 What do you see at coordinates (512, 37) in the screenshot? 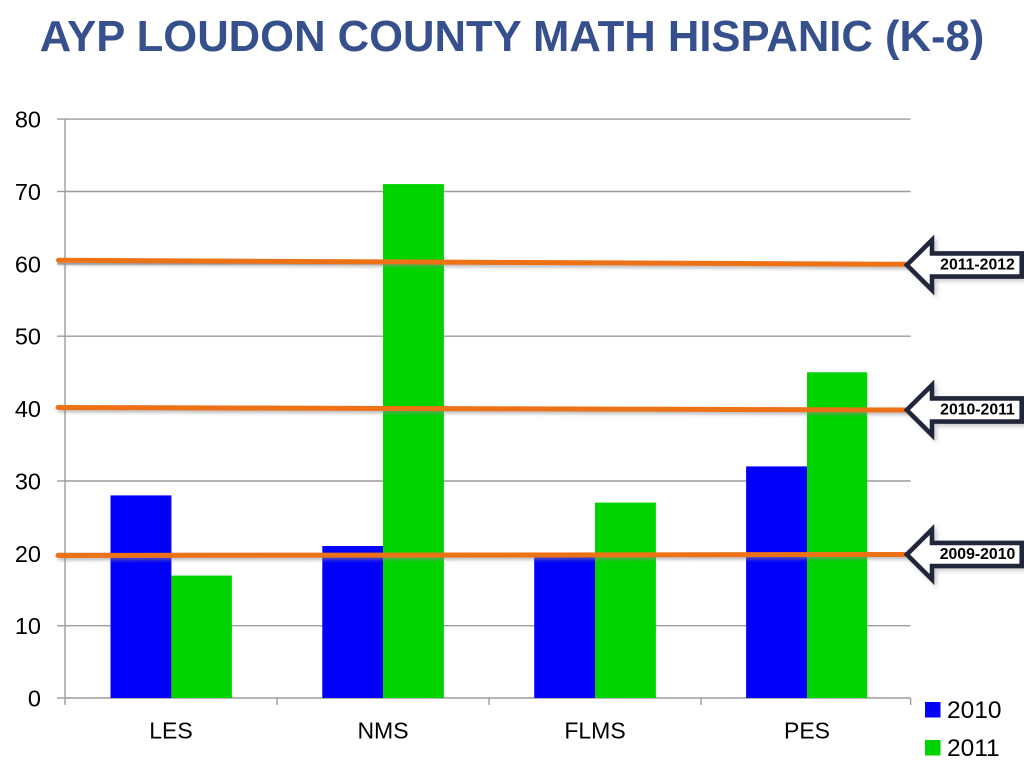
I see `svg-text:AYP LOUDON COUNTY MATH HISPANI: AYP LOUDON COUNTY MATH HISPANIC (K-8)` at bounding box center [512, 37].